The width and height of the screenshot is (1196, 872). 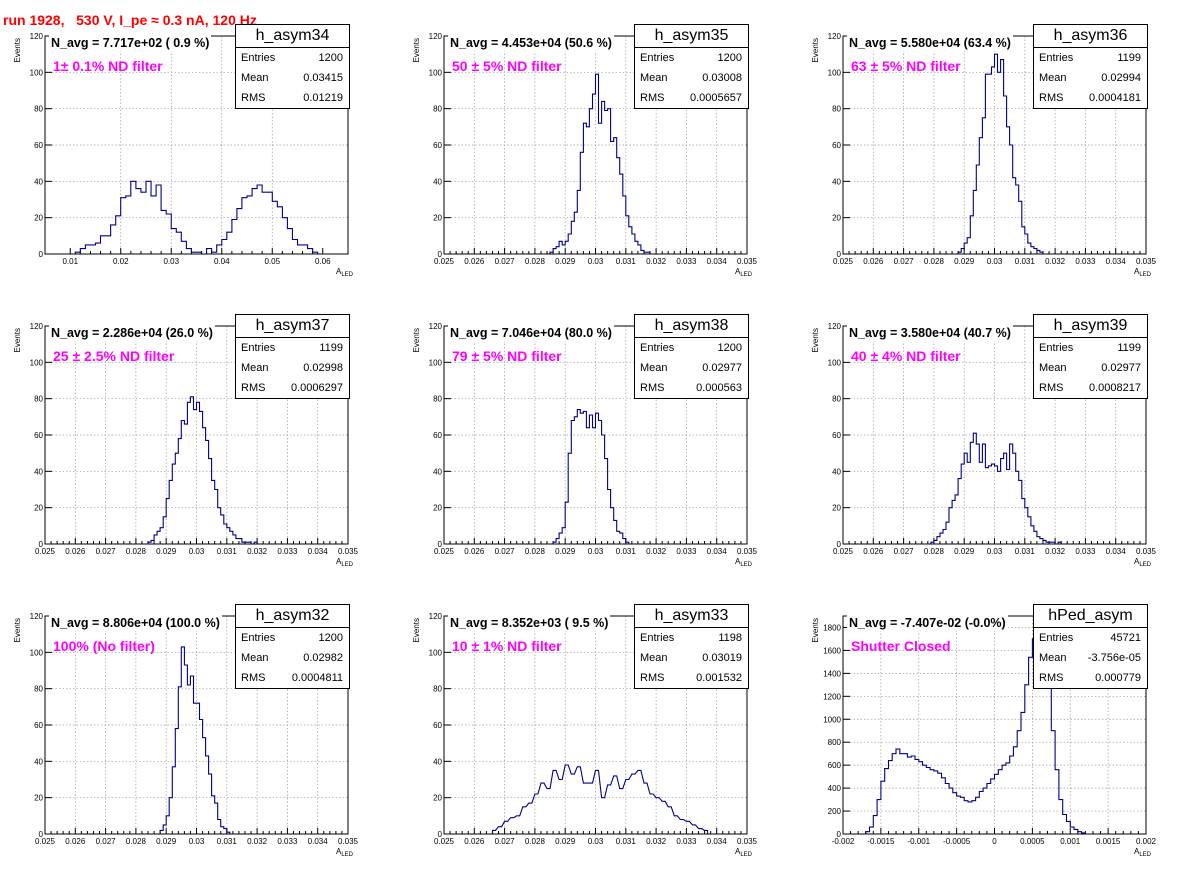 What do you see at coordinates (121, 261) in the screenshot?
I see `x-tick-label: 0.02` at bounding box center [121, 261].